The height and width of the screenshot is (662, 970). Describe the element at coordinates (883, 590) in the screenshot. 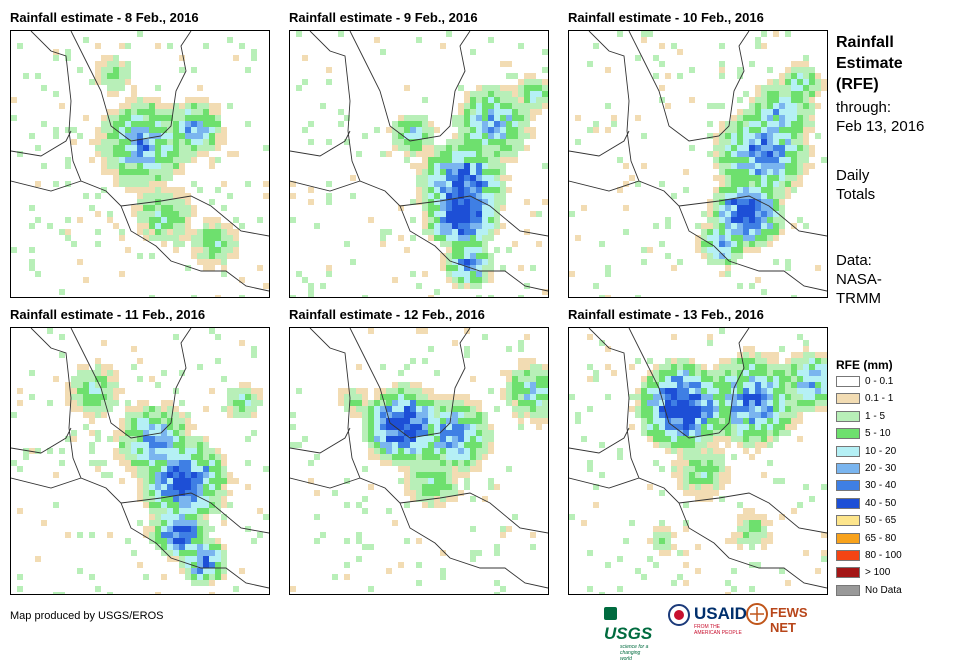

I see `legend-label: No Data` at that location.